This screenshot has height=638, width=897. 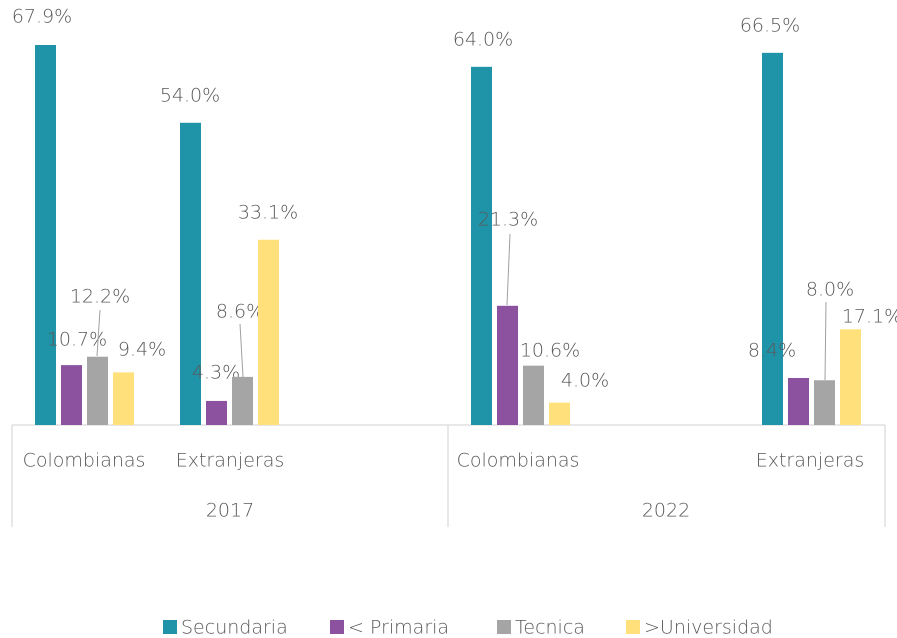 What do you see at coordinates (666, 511) in the screenshot?
I see `group-label: 2022` at bounding box center [666, 511].